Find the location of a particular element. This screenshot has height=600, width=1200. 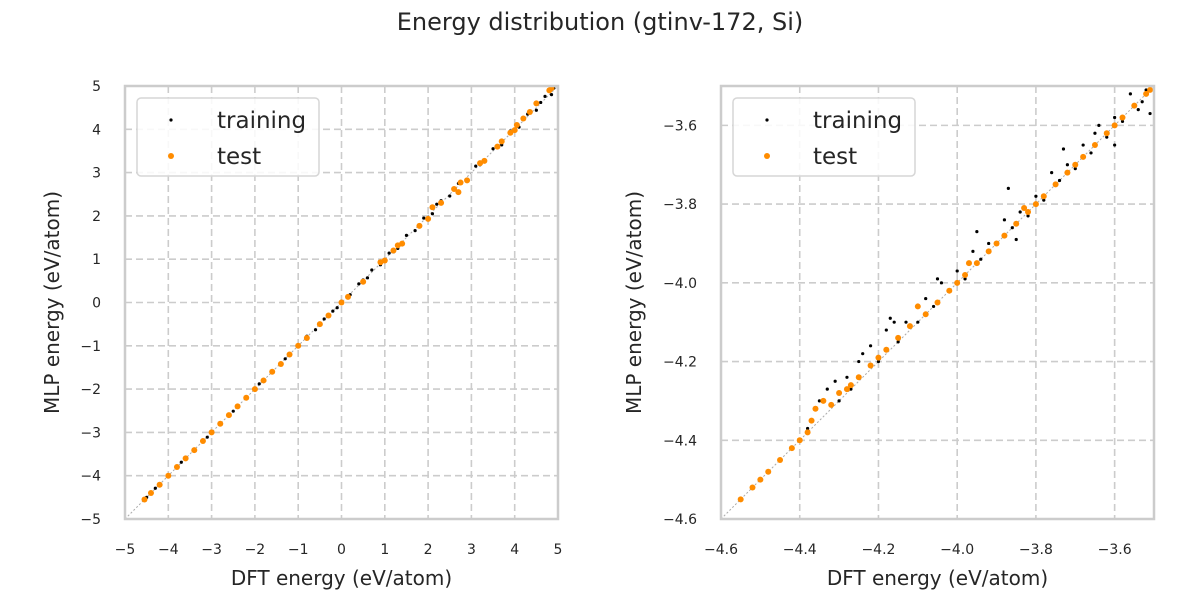

y-tick-label: −1 is located at coordinates (90, 347).